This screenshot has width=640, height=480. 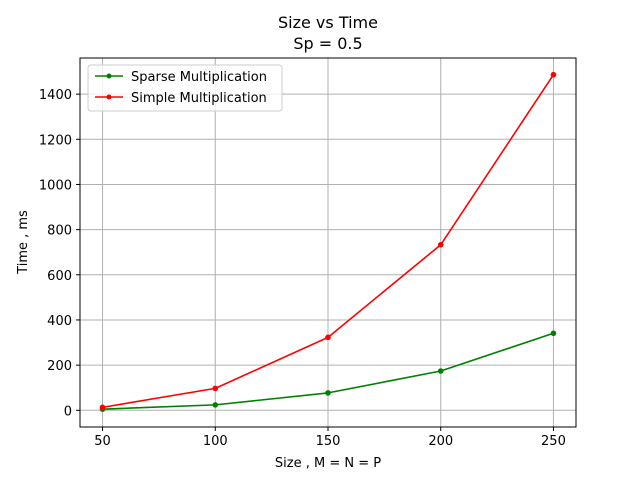 What do you see at coordinates (328, 22) in the screenshot?
I see `chart-title: Size vs Time` at bounding box center [328, 22].